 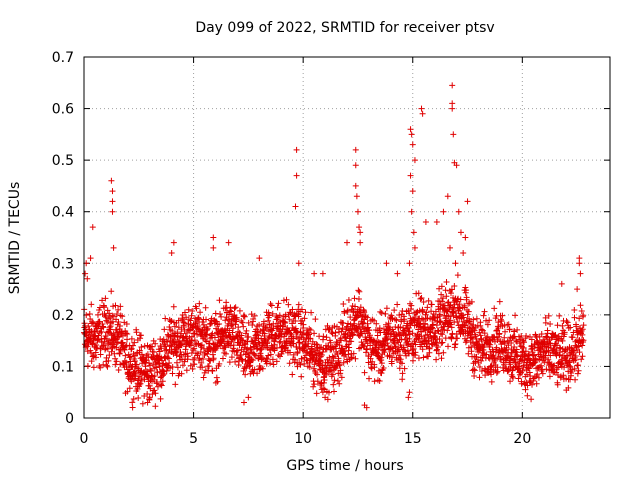 I want to click on y-tick-label: 0.6, so click(x=63, y=110).